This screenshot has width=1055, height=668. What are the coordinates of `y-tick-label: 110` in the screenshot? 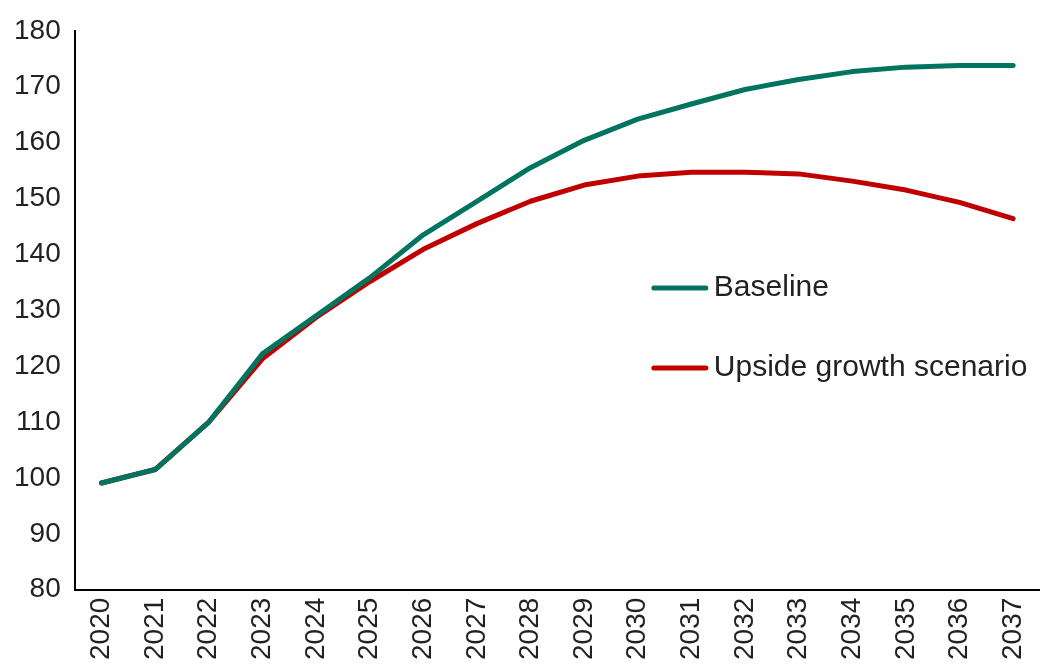 It's located at (38, 420).